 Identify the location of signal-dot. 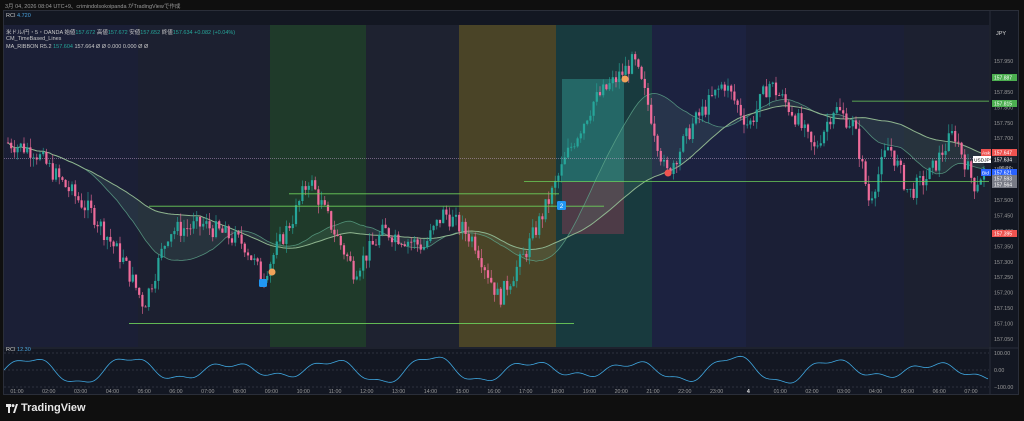
(272, 272).